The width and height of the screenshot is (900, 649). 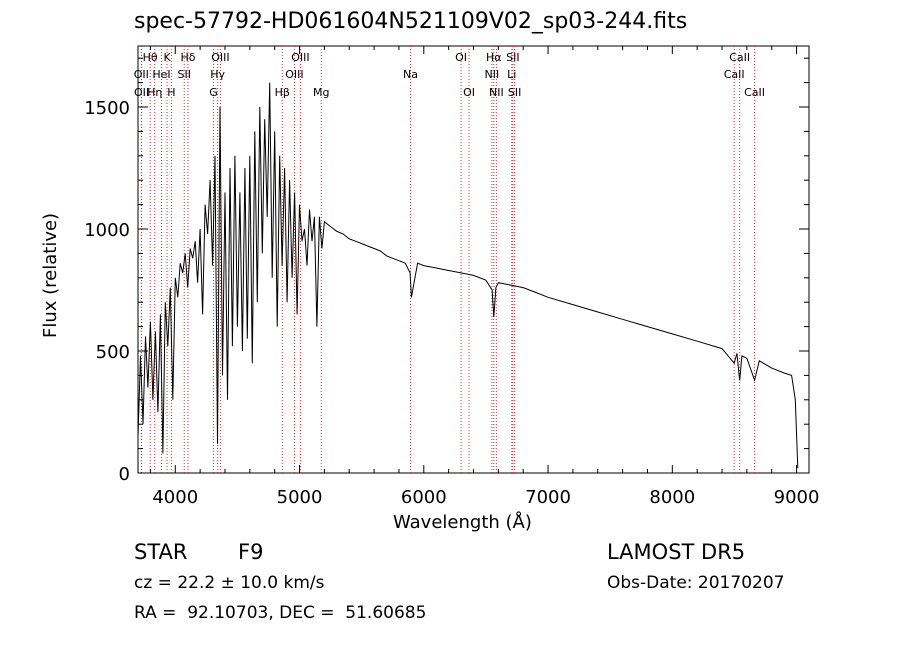 I want to click on line-label-3: OIII, so click(x=220, y=57).